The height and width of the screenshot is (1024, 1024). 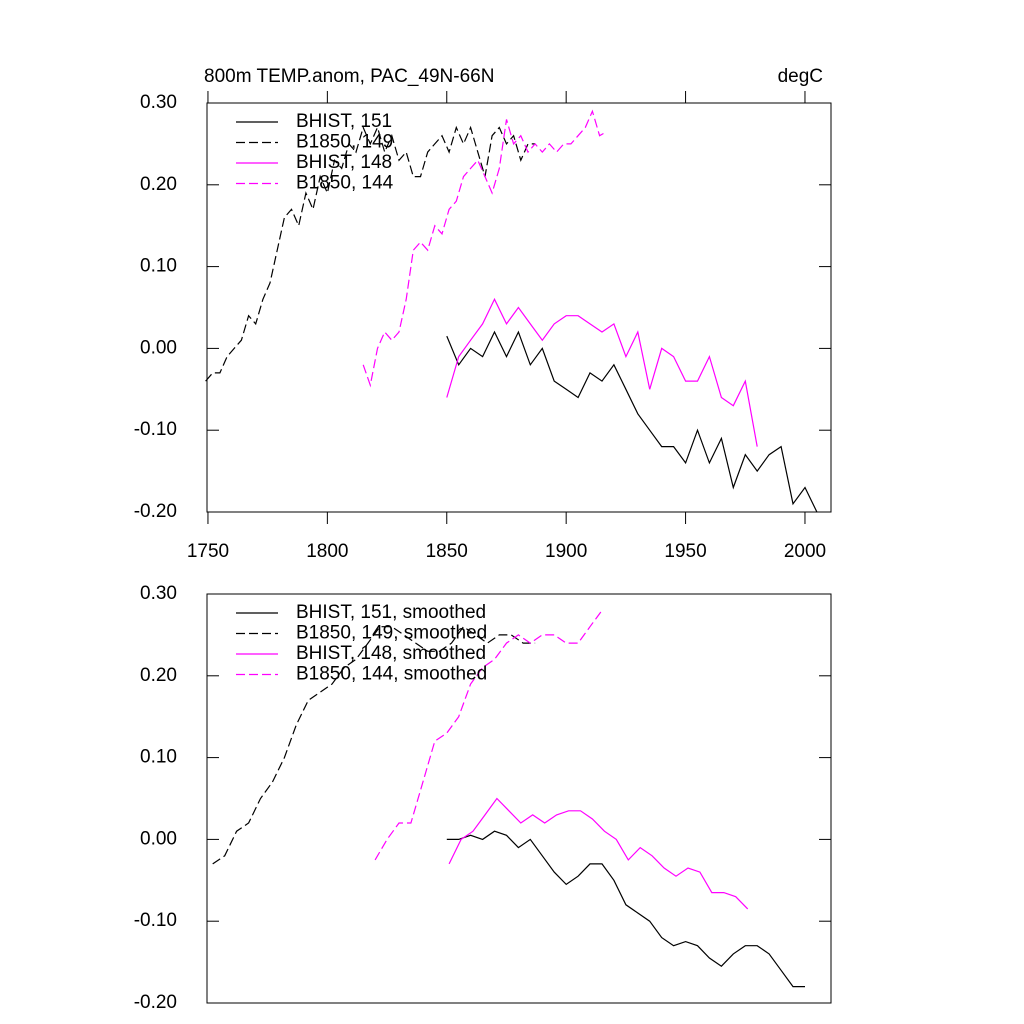 What do you see at coordinates (344, 121) in the screenshot?
I see `legend-label: BHIST, 151` at bounding box center [344, 121].